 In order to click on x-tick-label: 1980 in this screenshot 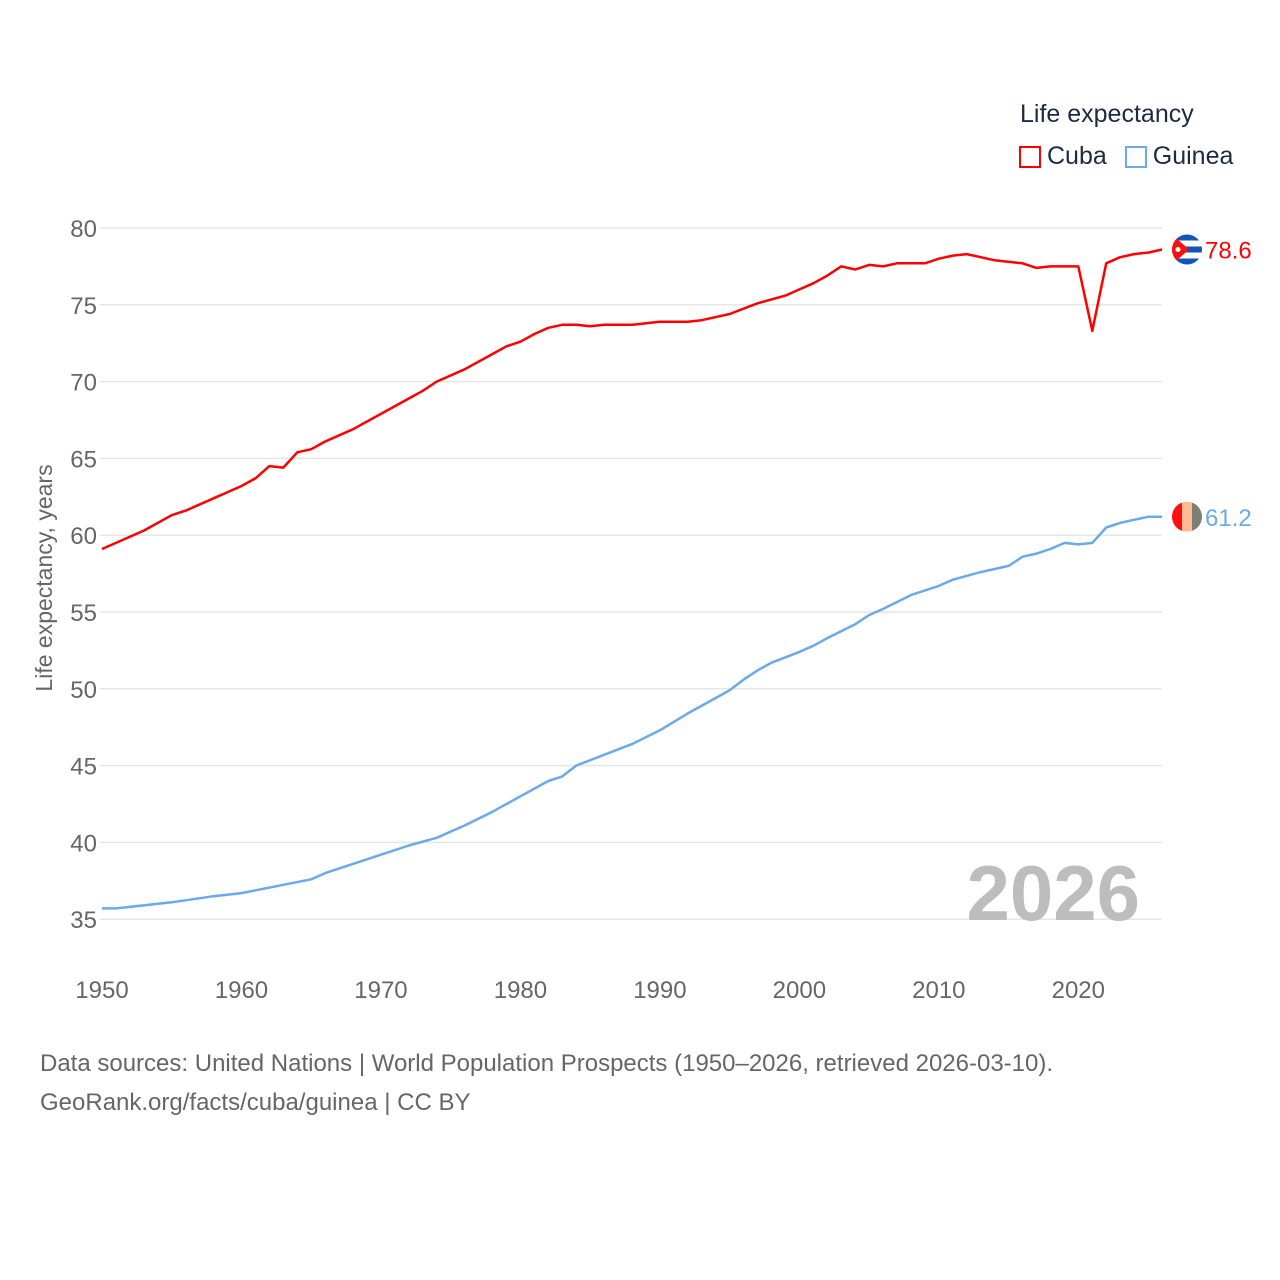, I will do `click(520, 990)`.